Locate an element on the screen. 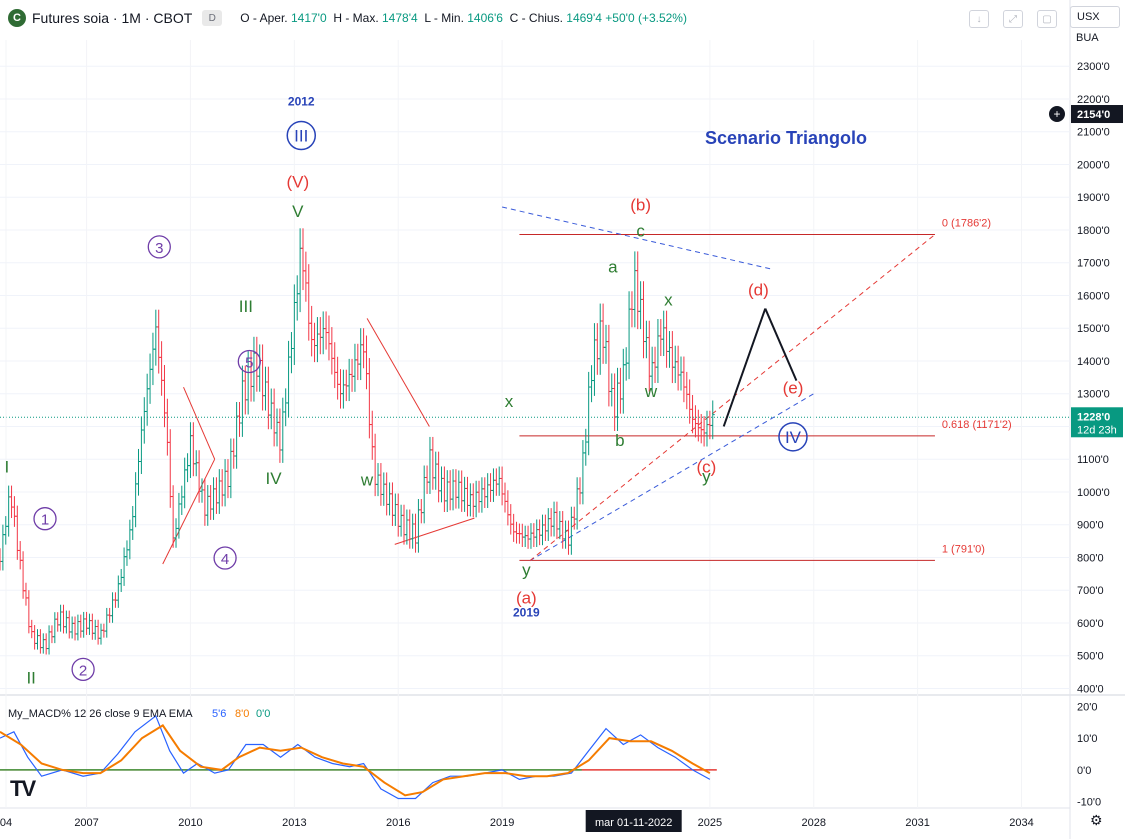 The width and height of the screenshot is (1125, 839). mode-select: BUA is located at coordinates (1087, 38).